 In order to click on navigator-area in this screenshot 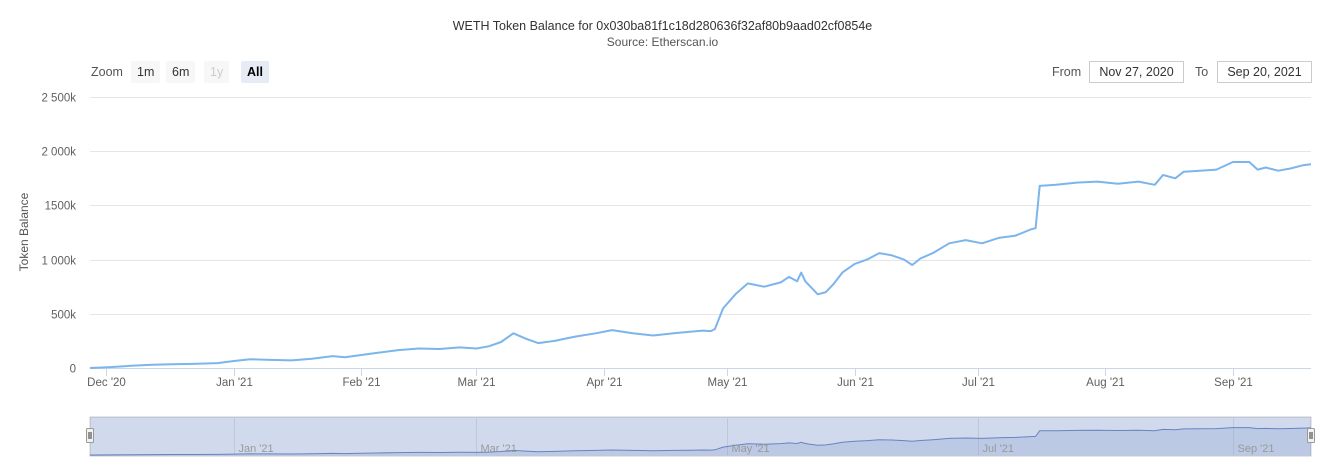, I will do `click(700, 441)`.